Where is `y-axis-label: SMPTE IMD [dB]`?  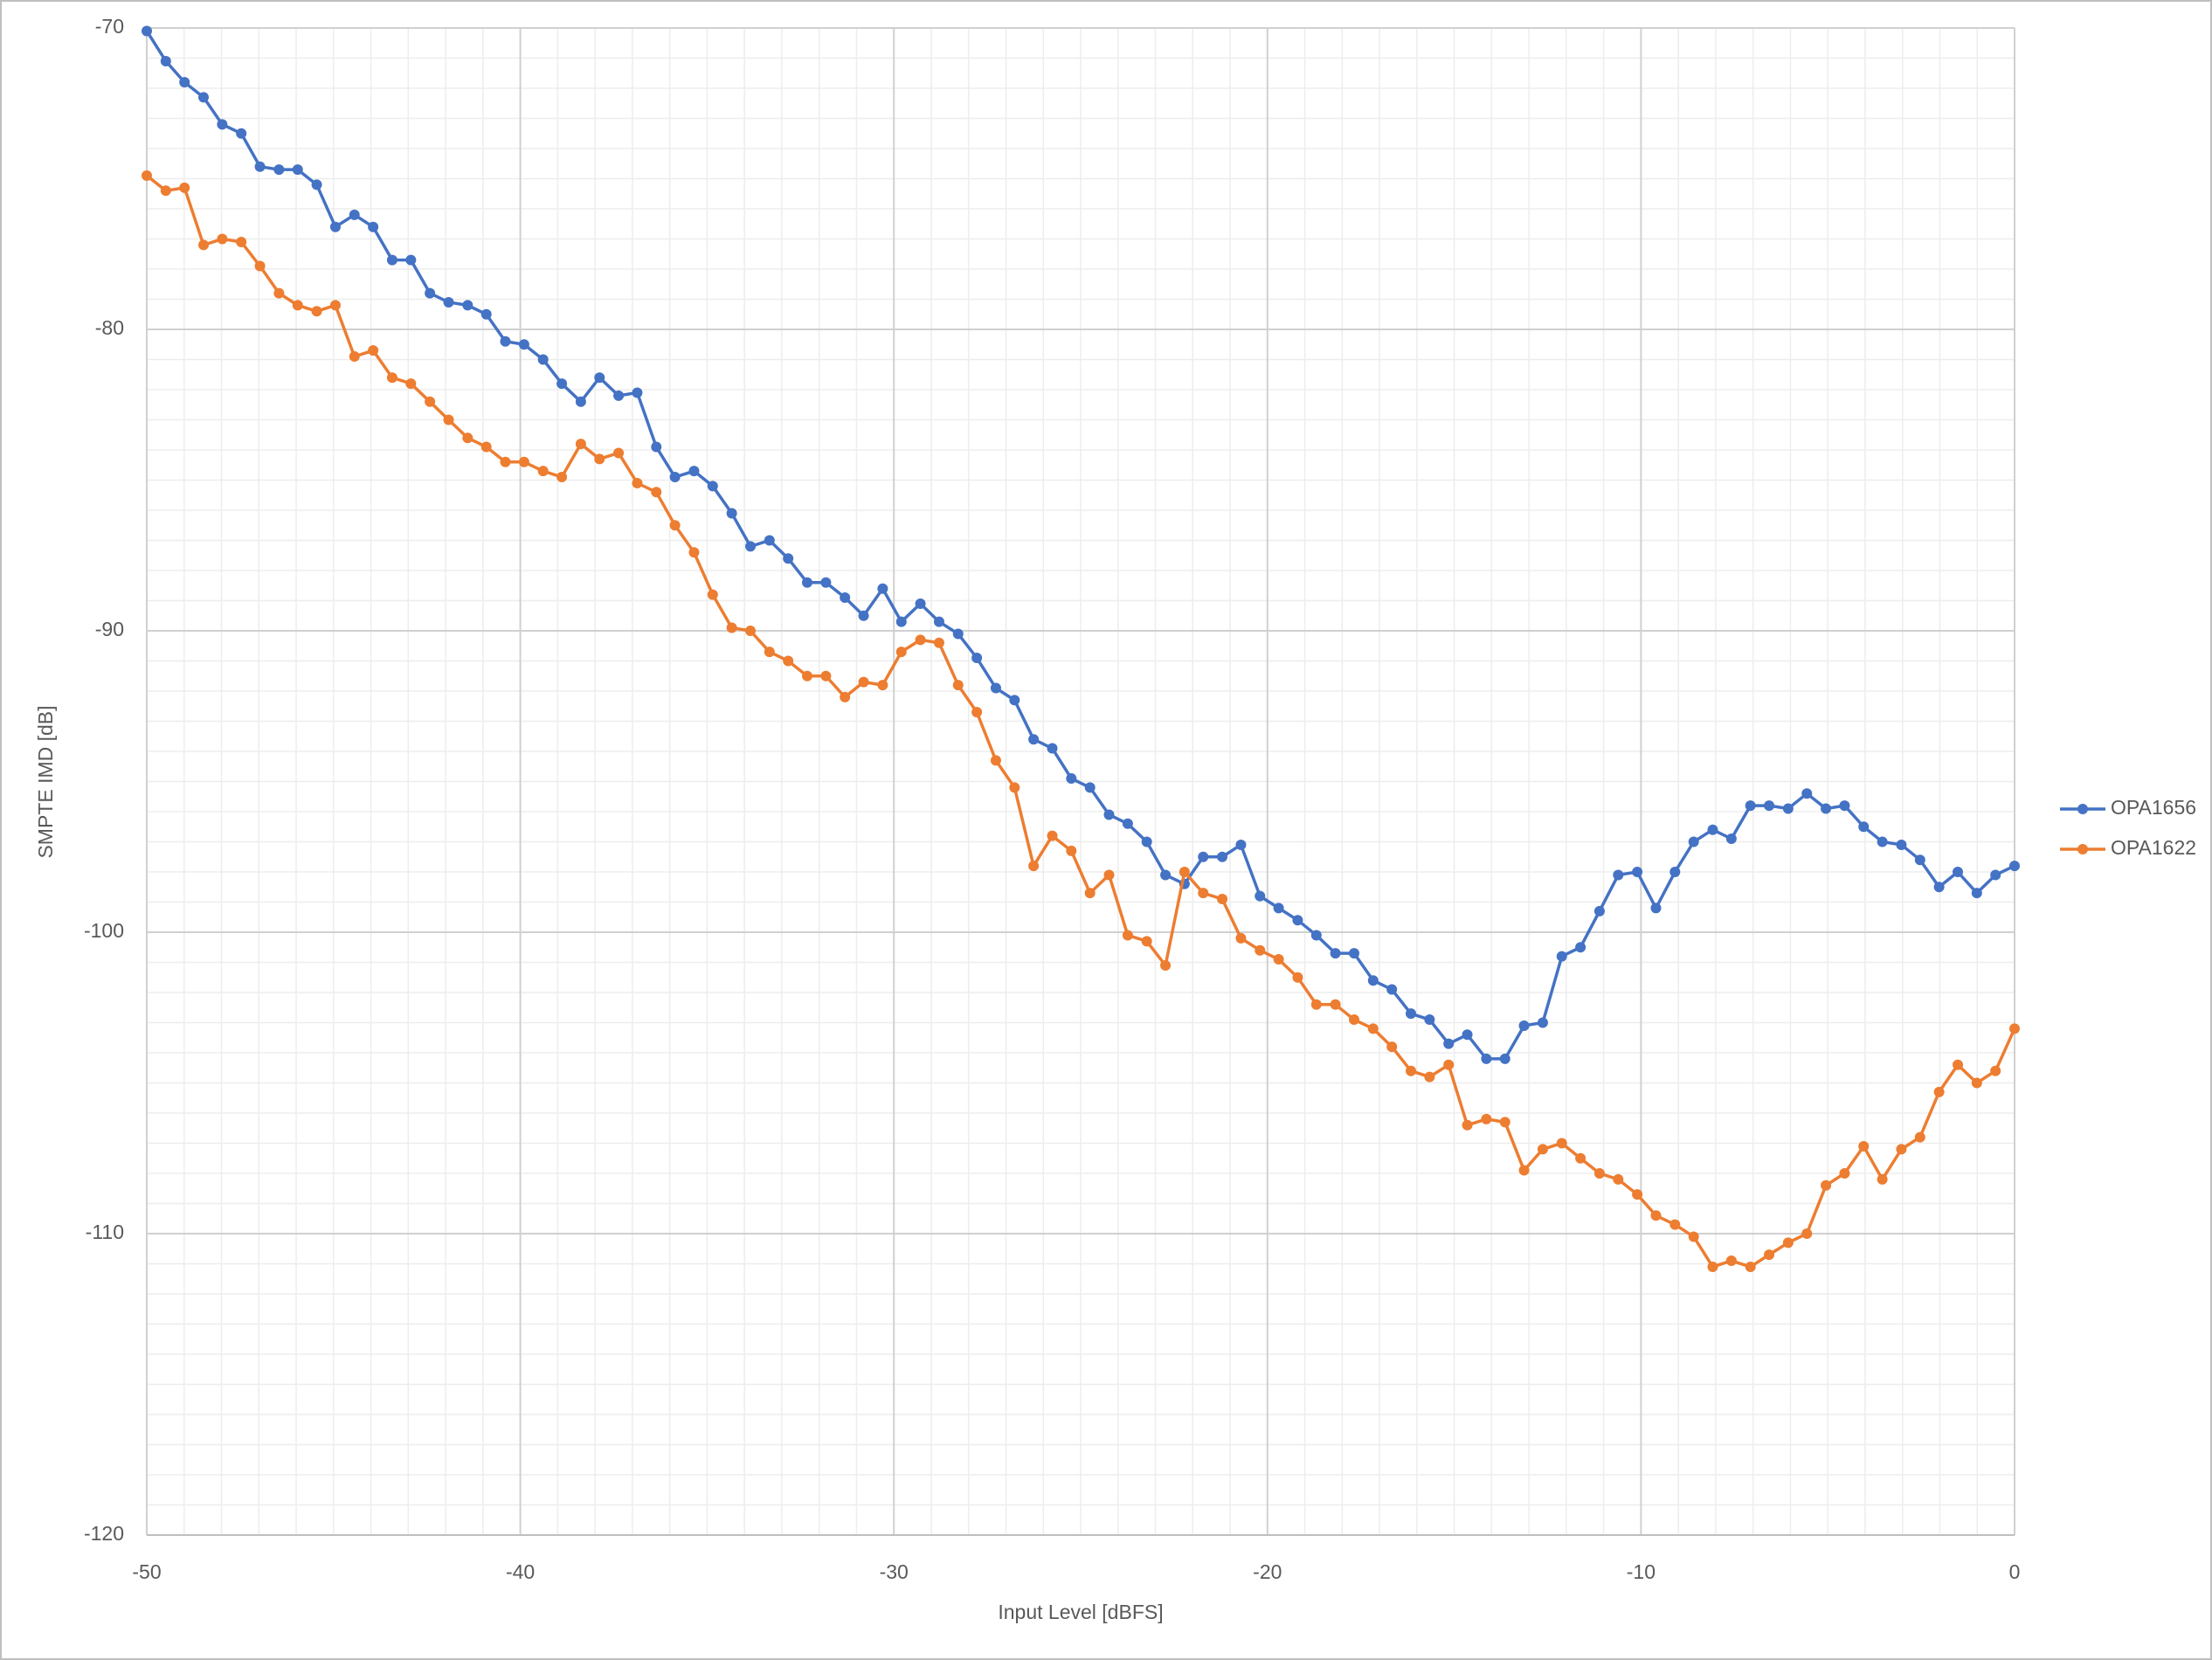 y-axis-label: SMPTE IMD [dB] is located at coordinates (45, 781).